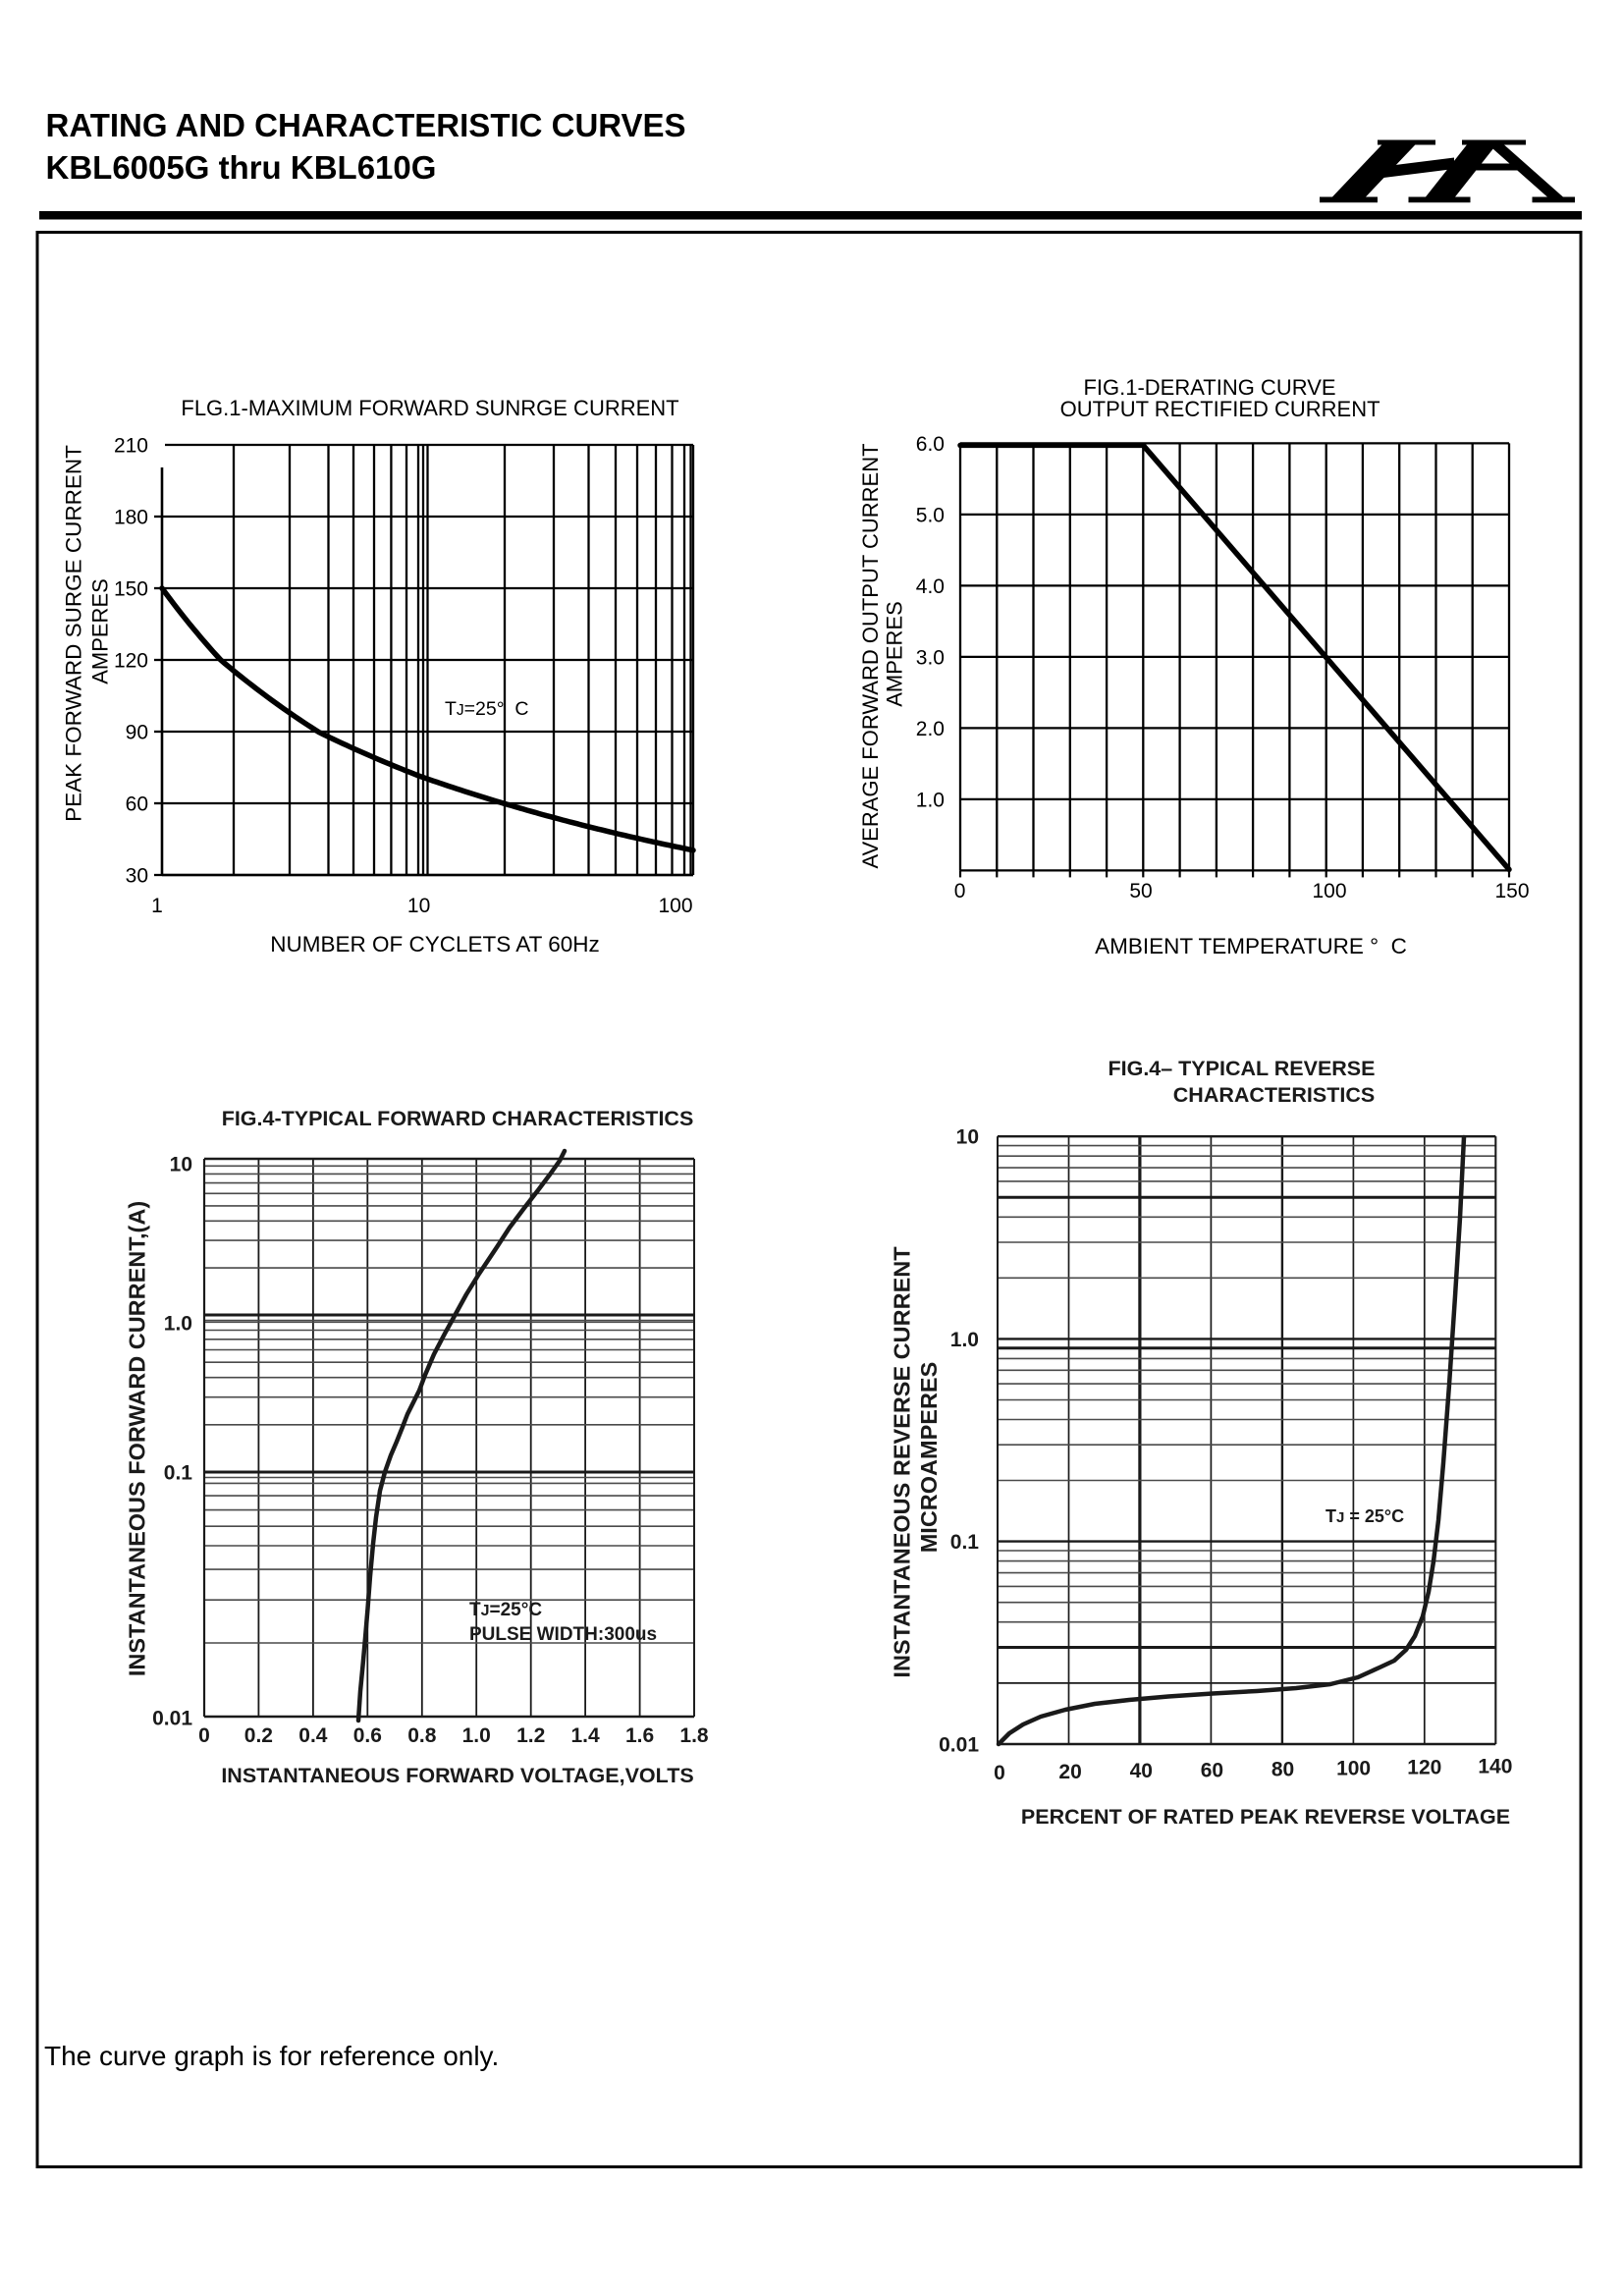 This screenshot has width=1623, height=2296. I want to click on svg-text:PERCENT OF RATED PEAK REVERSE: PERCENT OF RATED PEAK REVERSE VOLTAGE, so click(1265, 1817).